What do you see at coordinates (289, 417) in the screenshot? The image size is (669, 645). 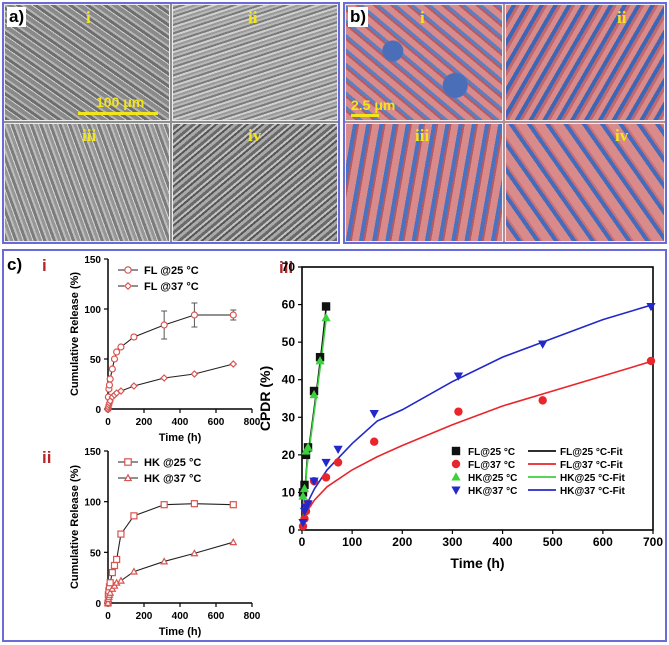 I see `c-iii-y-tick-label: 30` at bounding box center [289, 417].